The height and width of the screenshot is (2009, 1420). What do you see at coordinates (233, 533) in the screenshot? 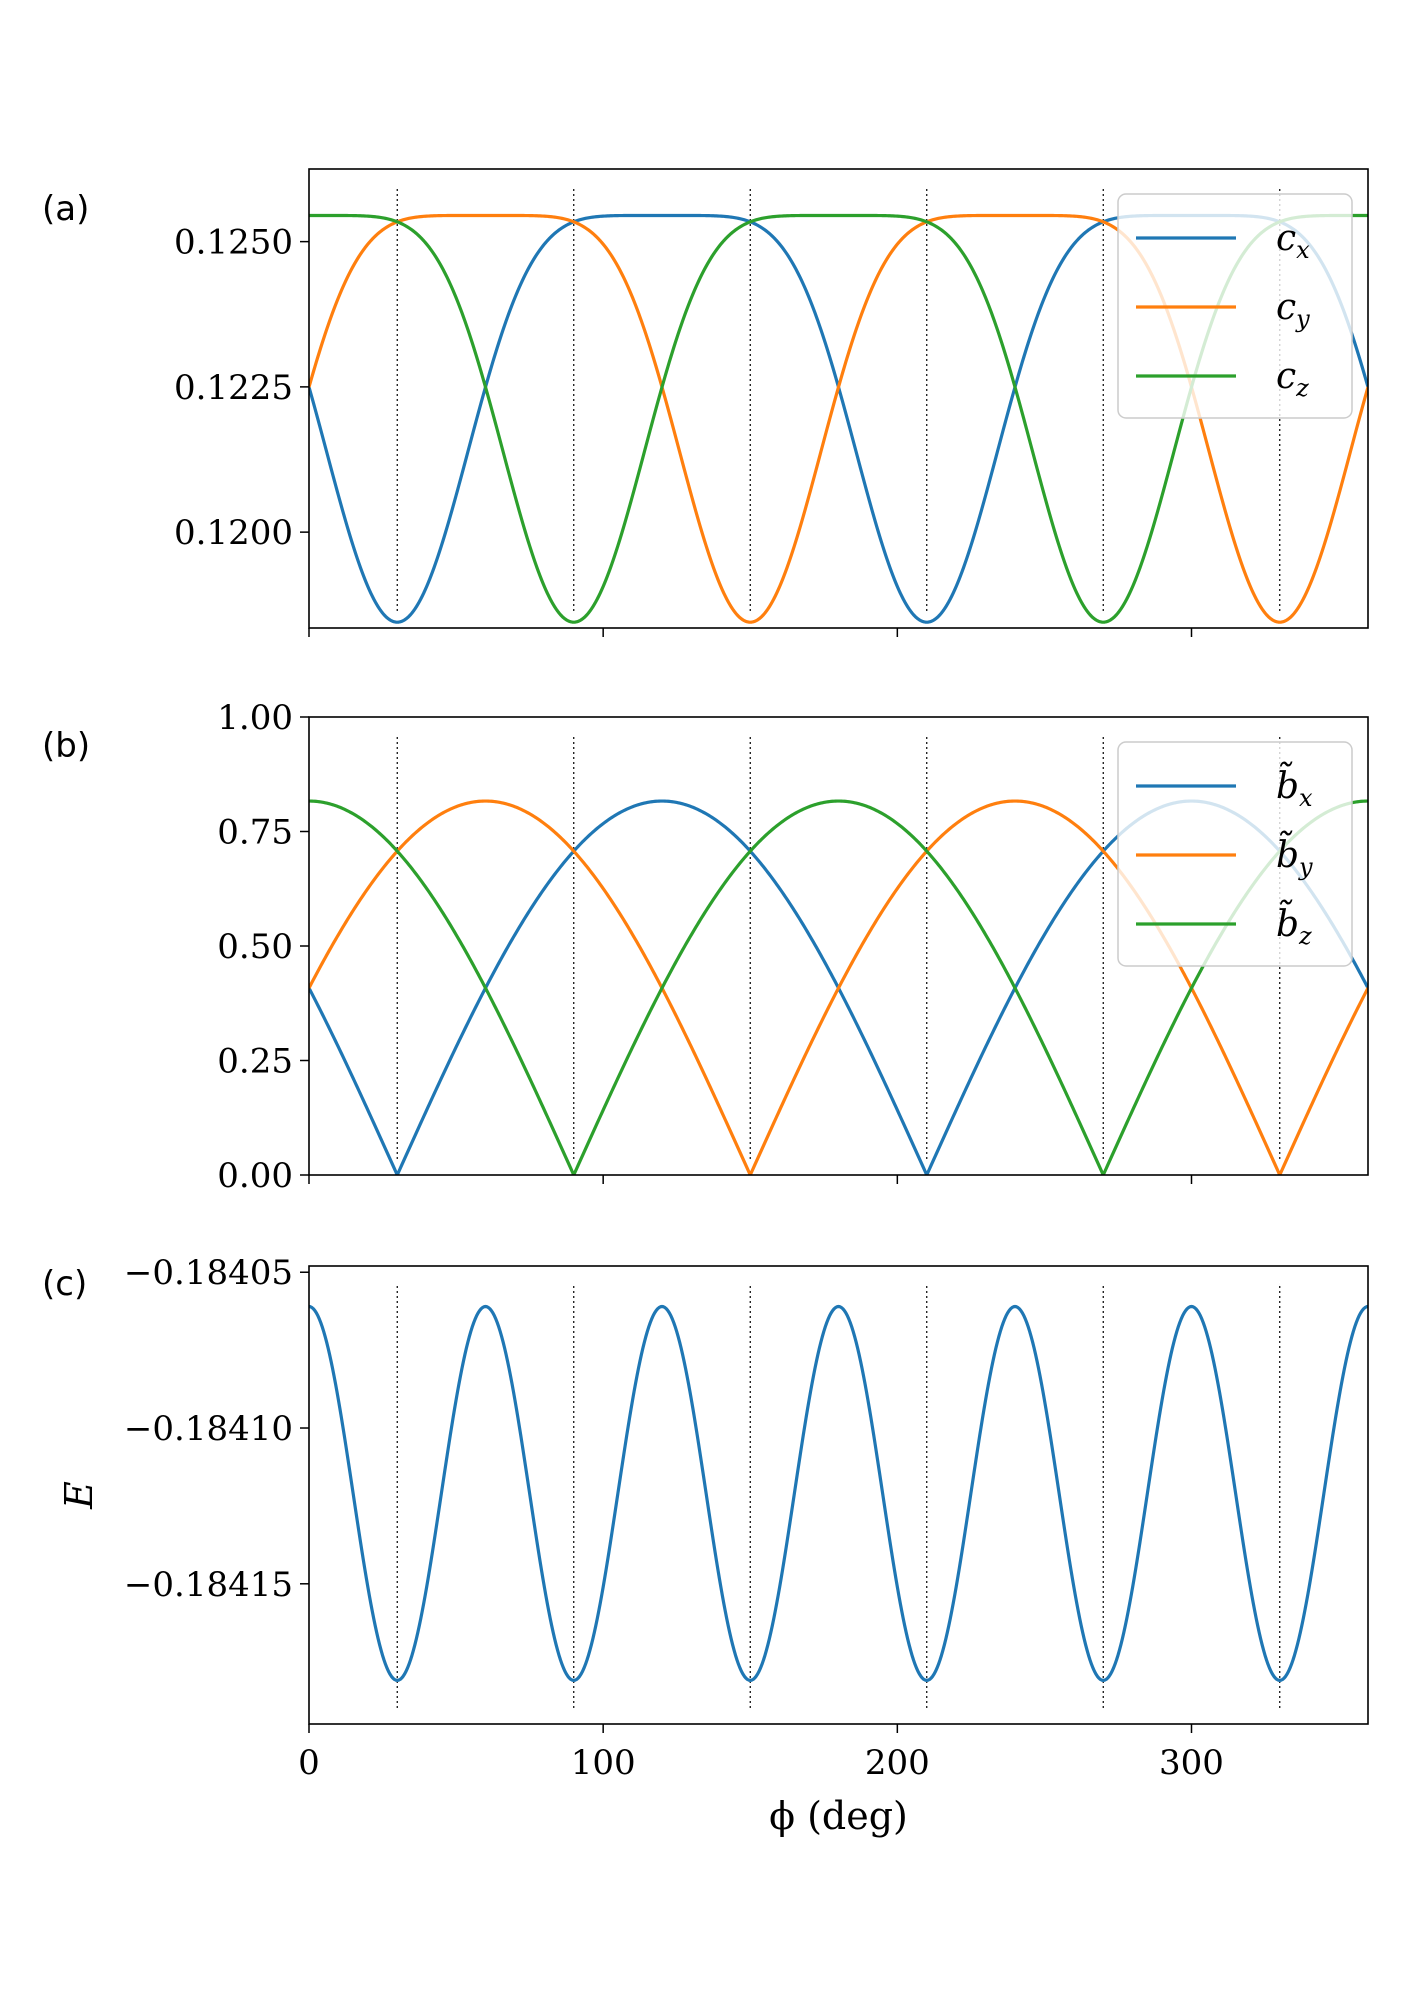
I see `y-tick-label: 0.1200` at bounding box center [233, 533].